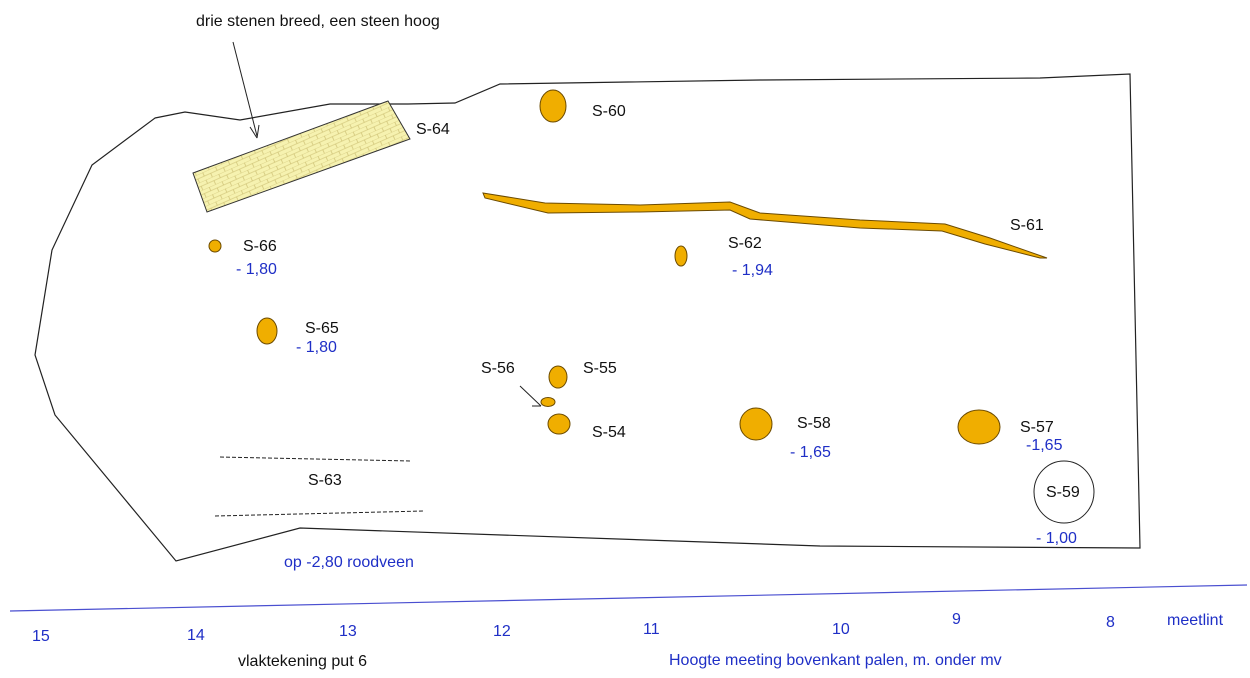 This screenshot has height=678, width=1250. What do you see at coordinates (245, 89) in the screenshot?
I see `annotation-arrow` at bounding box center [245, 89].